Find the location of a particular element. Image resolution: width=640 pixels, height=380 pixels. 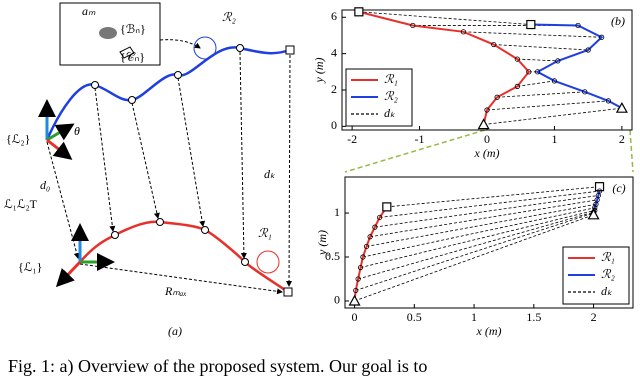

frame-label: {ℒ₂} is located at coordinates (18, 139).